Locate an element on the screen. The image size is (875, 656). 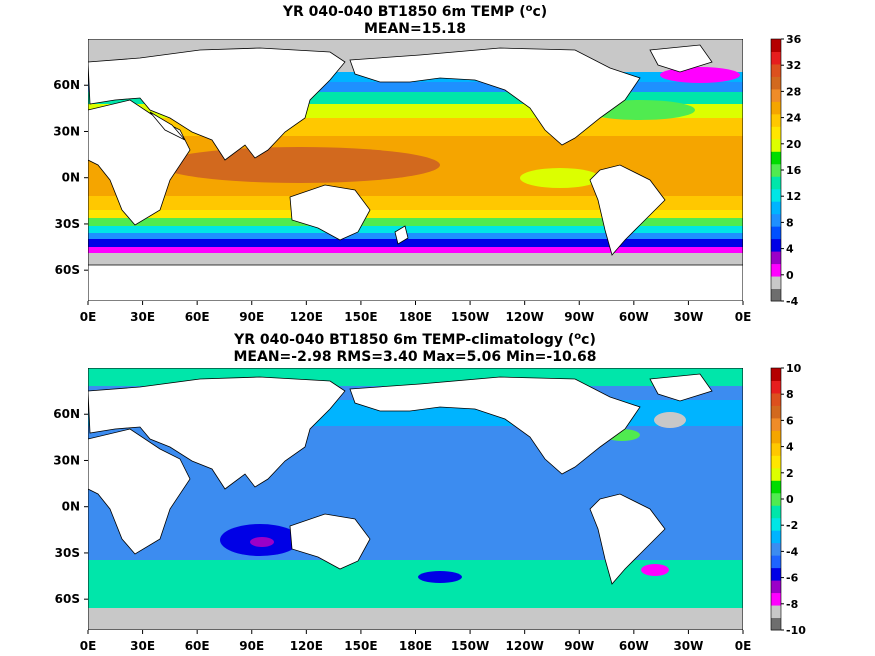
y-tick-label: 60S is located at coordinates (67, 599).